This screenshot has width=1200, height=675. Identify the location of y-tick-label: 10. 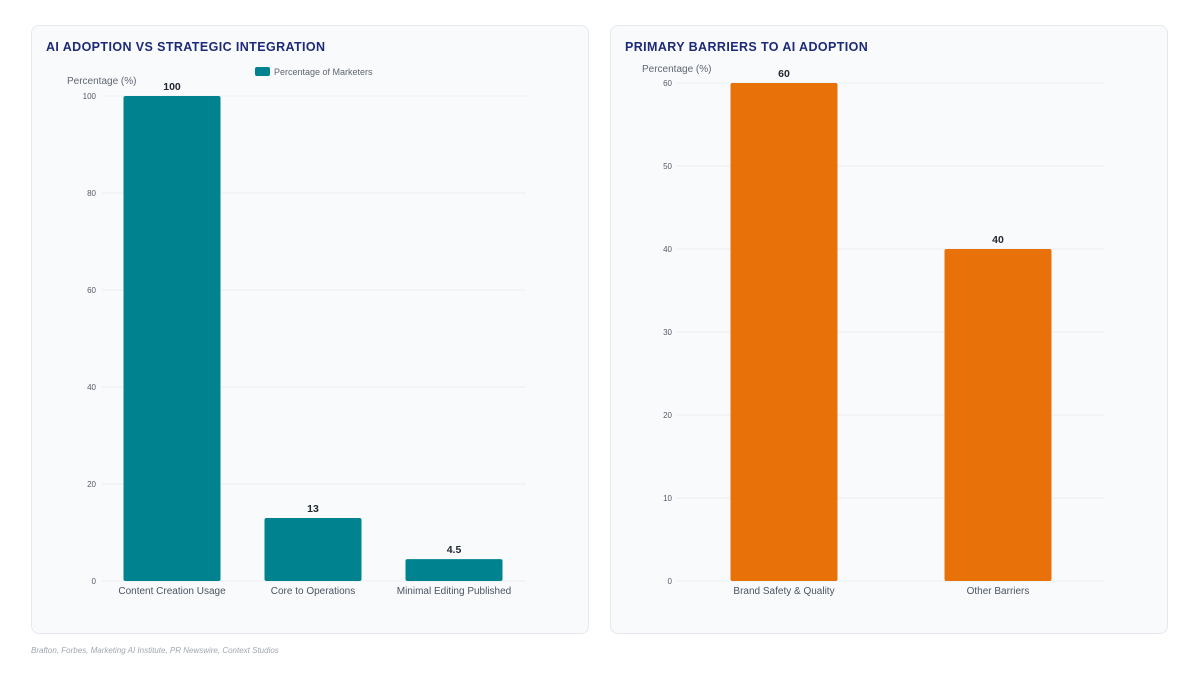
(667, 498).